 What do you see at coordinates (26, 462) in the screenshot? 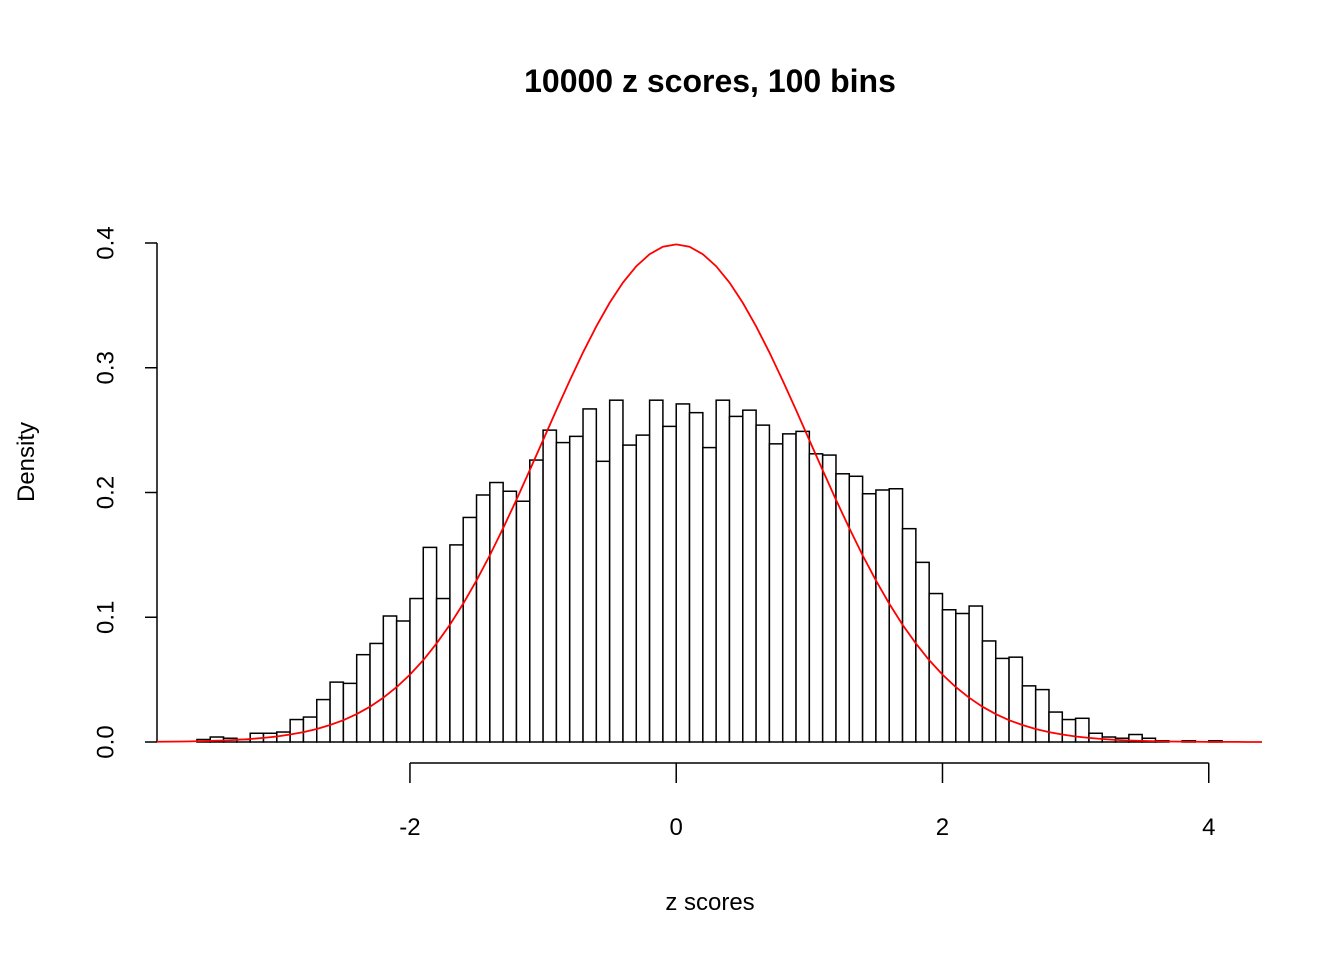
I see `y-axis-label: Density` at bounding box center [26, 462].